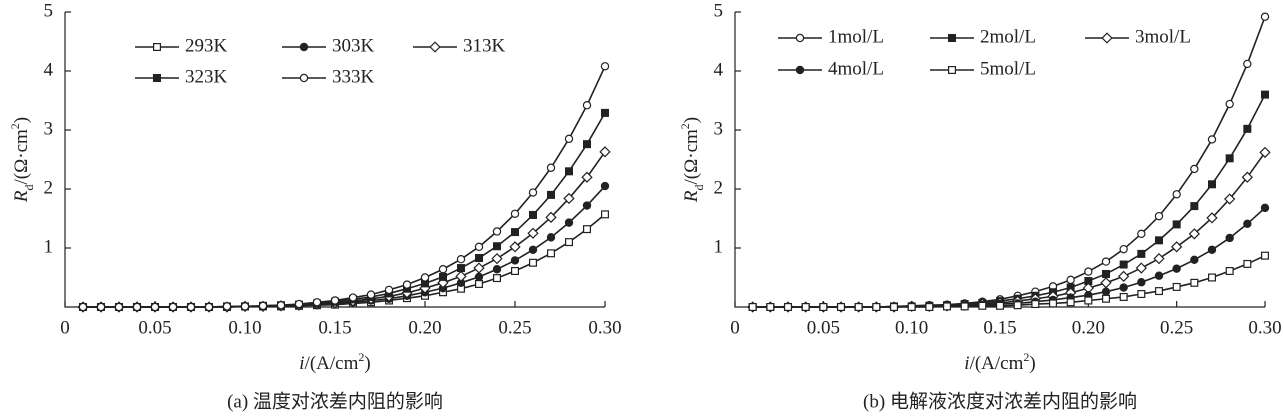 The width and height of the screenshot is (1284, 419). Describe the element at coordinates (1176, 327) in the screenshot. I see `x-tick-label: 0.25` at that location.